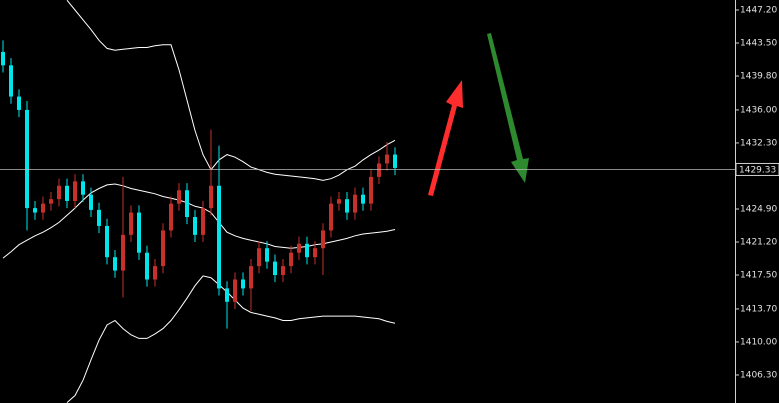 The image size is (779, 403). I want to click on y-tick-label: 1436.00, so click(758, 110).